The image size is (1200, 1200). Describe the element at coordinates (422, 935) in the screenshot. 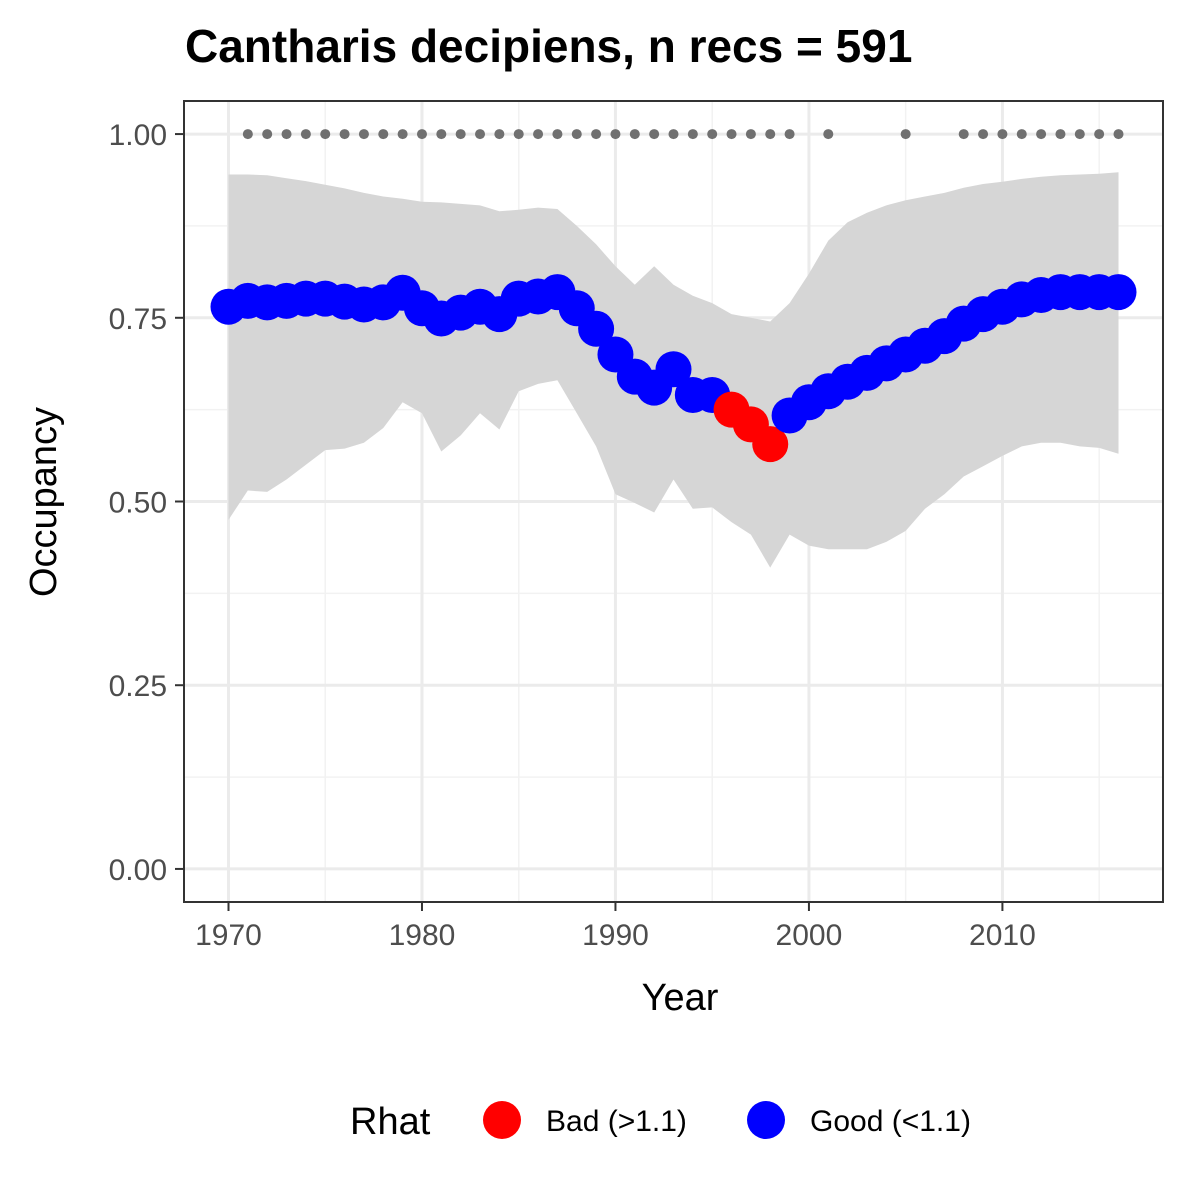

I see `x-tick-label: 1980` at that location.